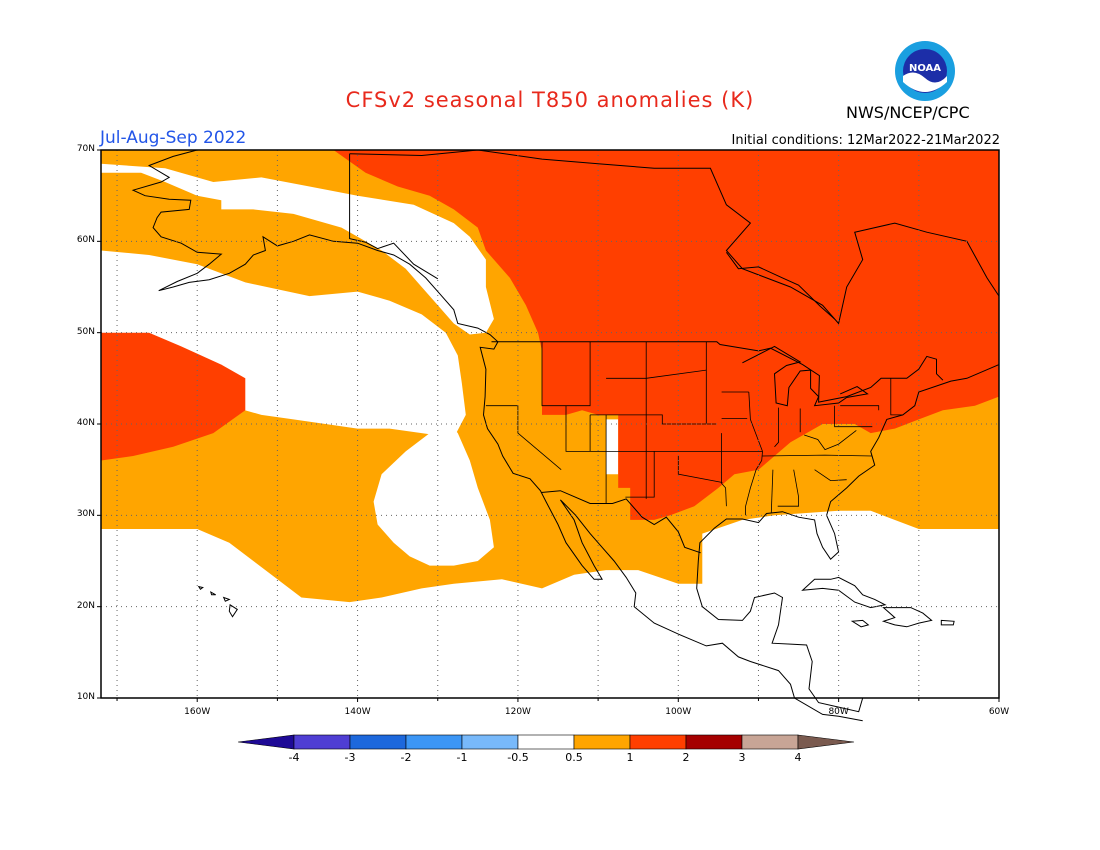 The image size is (1100, 850). I want to click on longitude-label: 120W, so click(517, 712).